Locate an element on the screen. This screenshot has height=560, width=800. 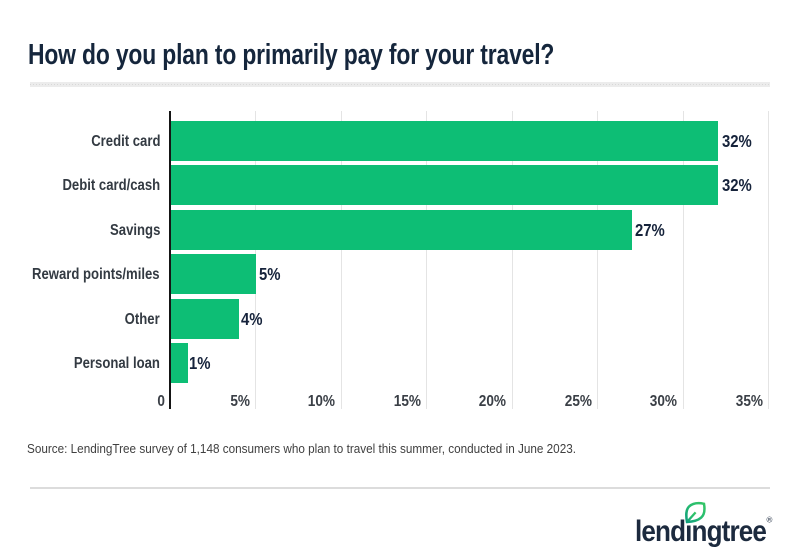
svg-text: lendıngtree is located at coordinates (700, 531).